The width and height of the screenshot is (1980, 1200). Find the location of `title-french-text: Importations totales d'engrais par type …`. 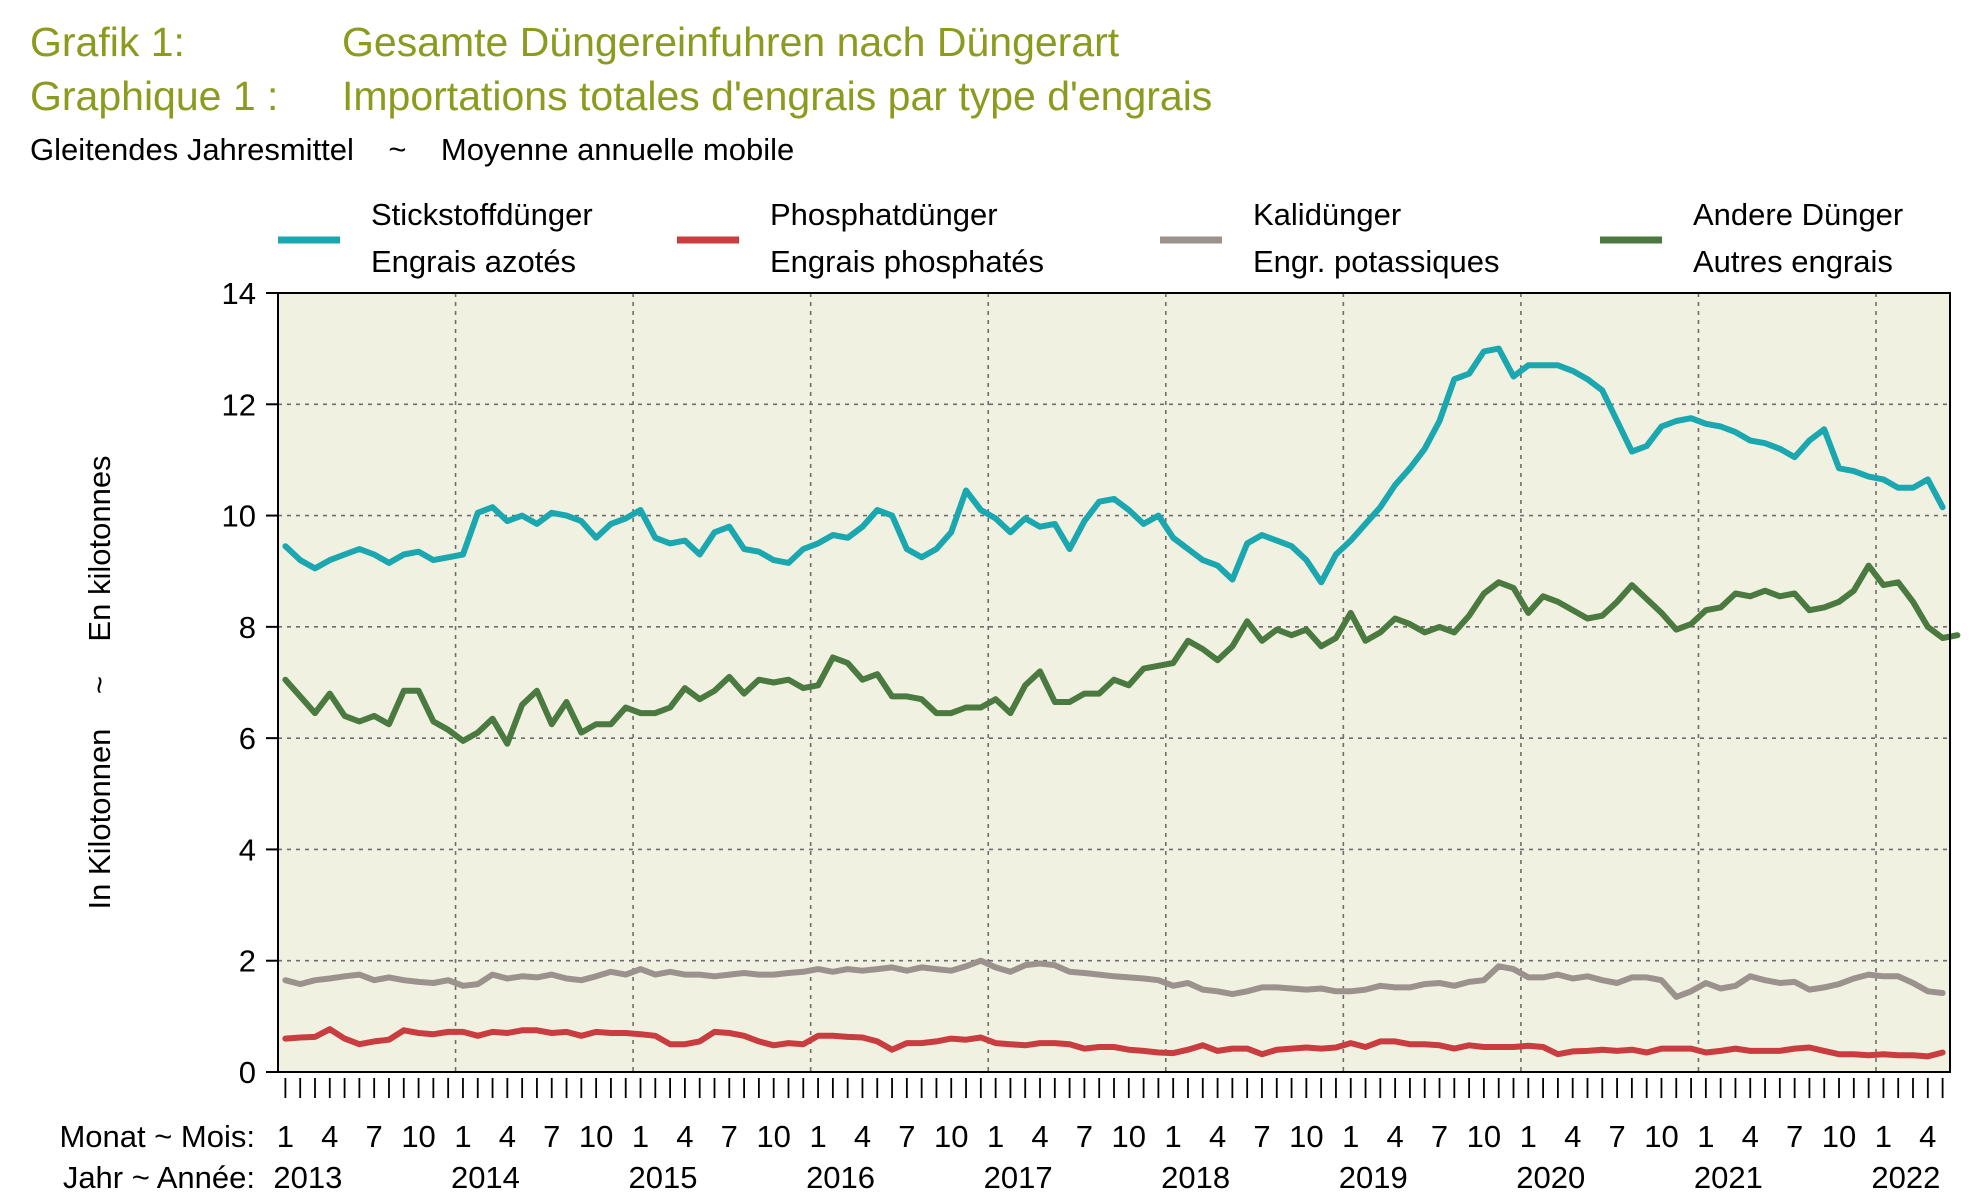

title-french-text: Importations totales d'engrais par type … is located at coordinates (777, 96).